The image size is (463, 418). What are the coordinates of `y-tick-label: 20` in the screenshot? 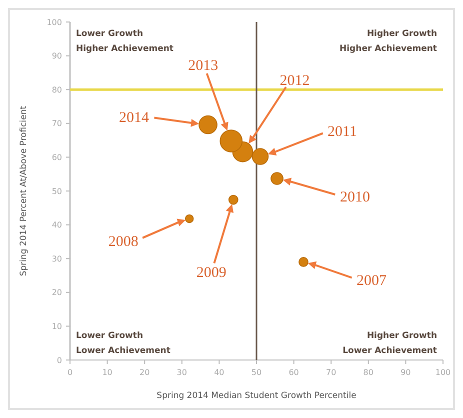 It's located at (57, 293).